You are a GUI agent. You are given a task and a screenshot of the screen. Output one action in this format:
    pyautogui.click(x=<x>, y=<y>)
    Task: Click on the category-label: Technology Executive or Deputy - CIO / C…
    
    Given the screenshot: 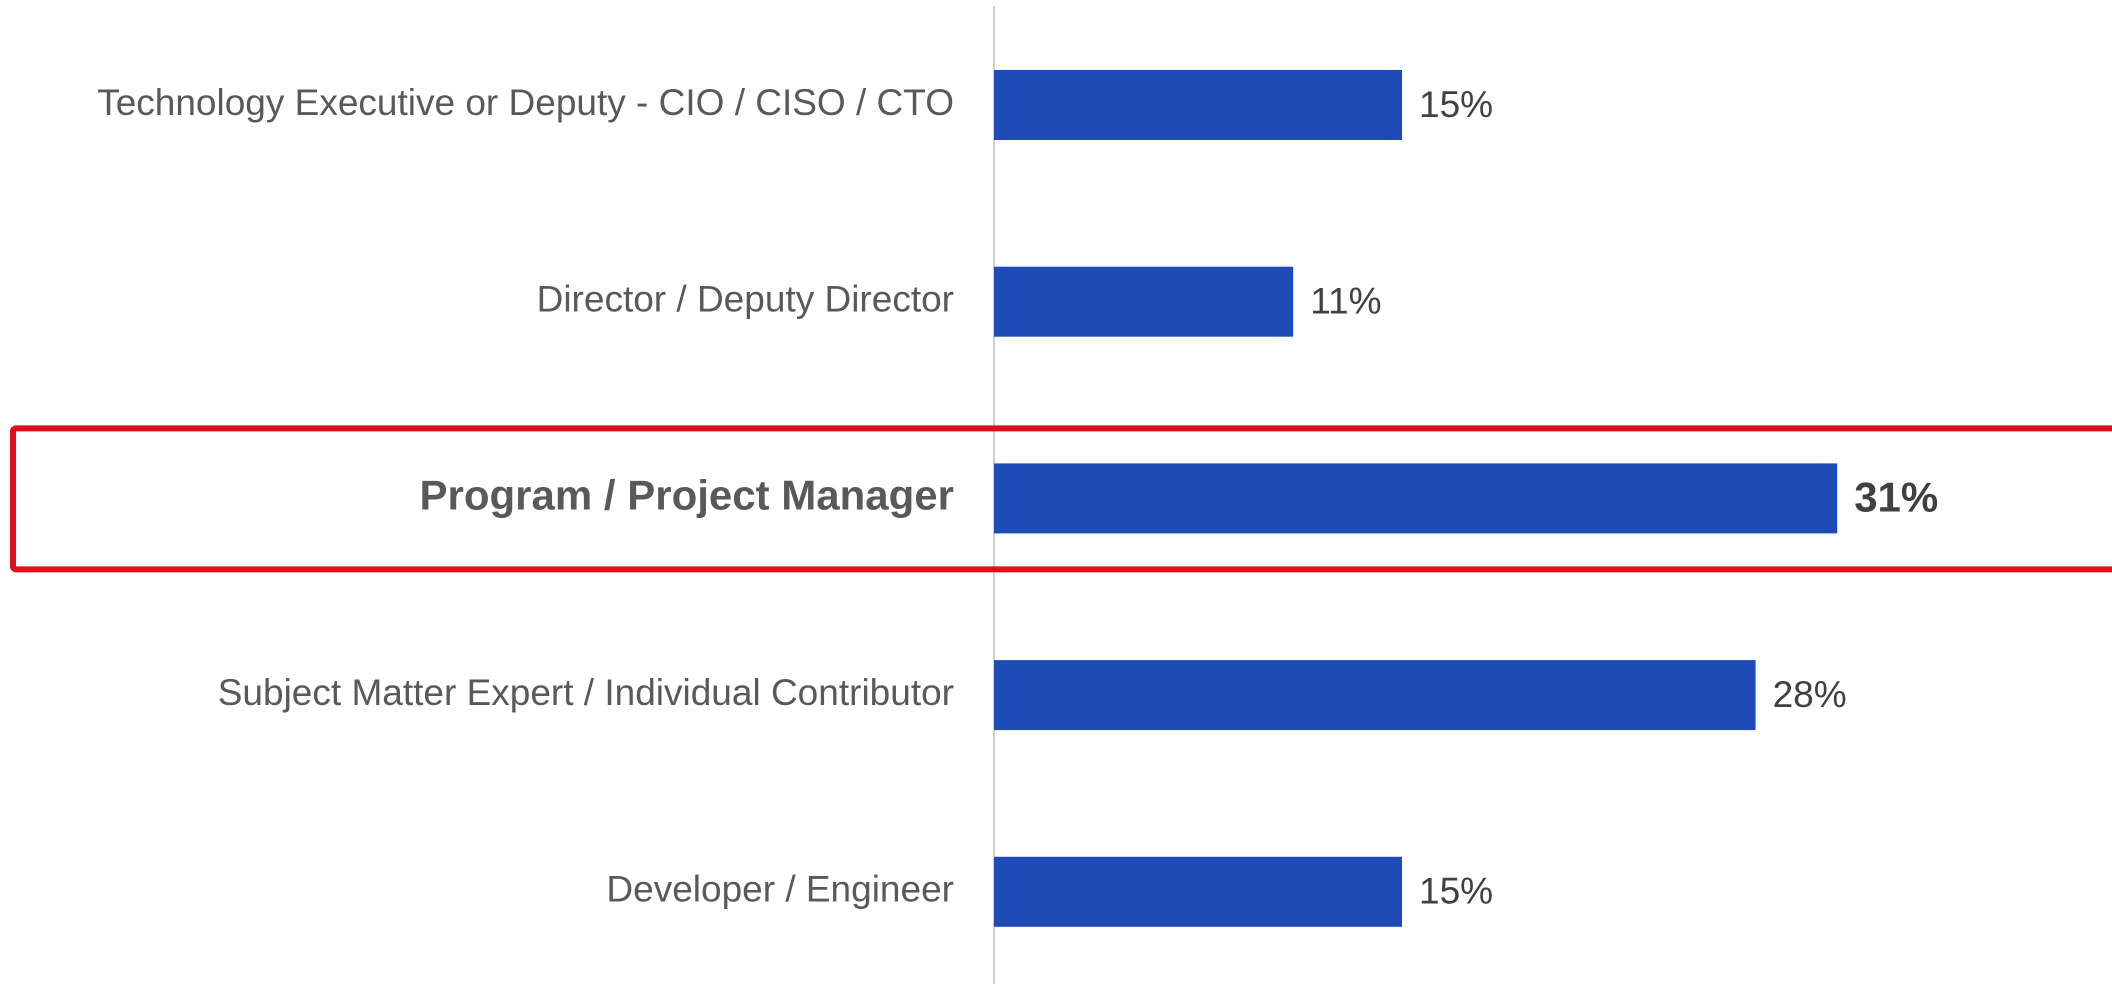 What is the action you would take?
    pyautogui.click(x=525, y=102)
    